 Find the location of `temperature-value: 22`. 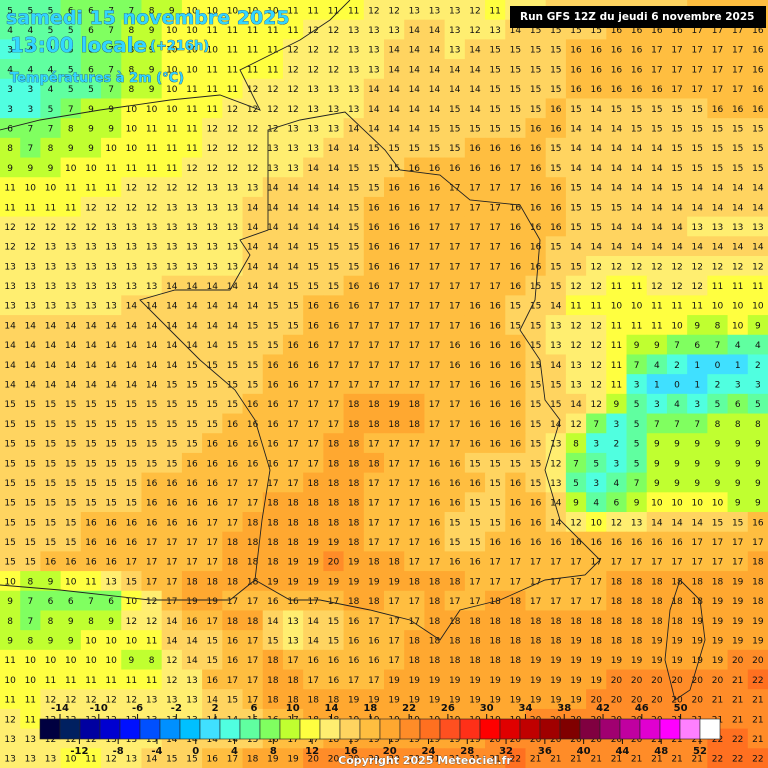

temperature-value: 22 is located at coordinates (757, 760).